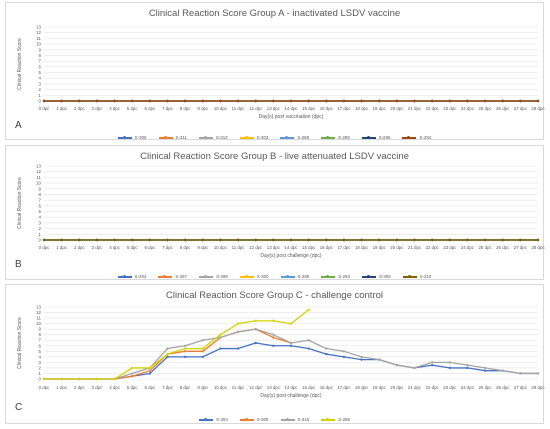  I want to click on y-tick-label: 2, so click(40, 367).